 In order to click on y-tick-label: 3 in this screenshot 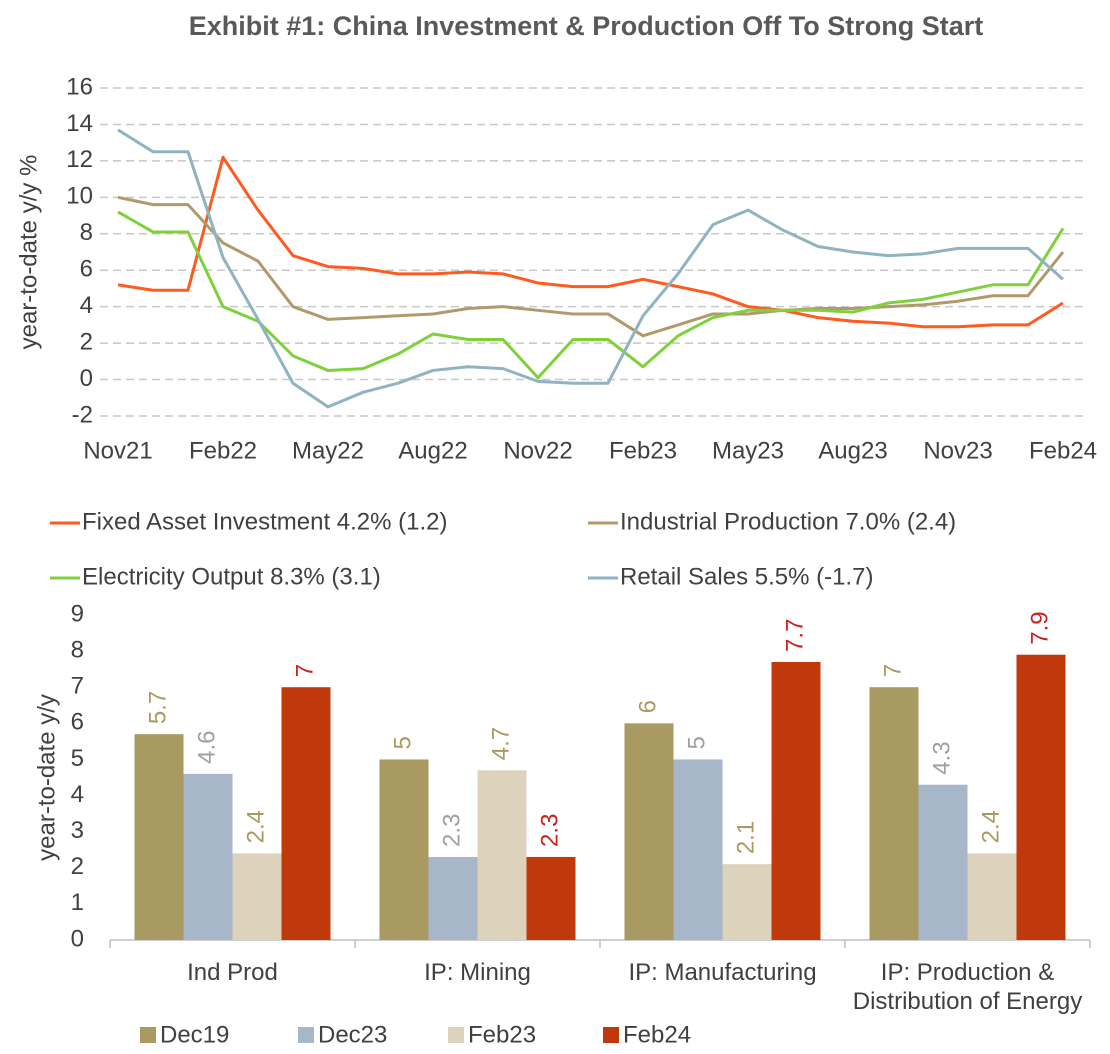, I will do `click(77, 830)`.